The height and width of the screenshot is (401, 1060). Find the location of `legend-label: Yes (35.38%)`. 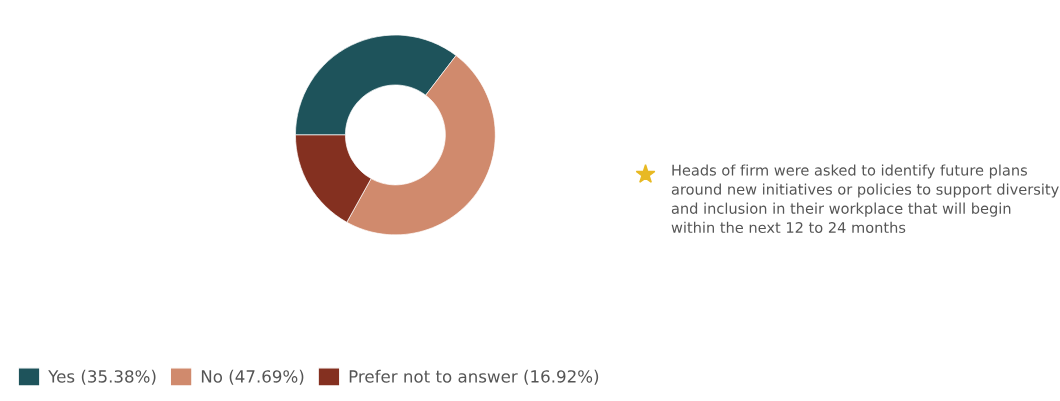

legend-label: Yes (35.38%) is located at coordinates (102, 377).